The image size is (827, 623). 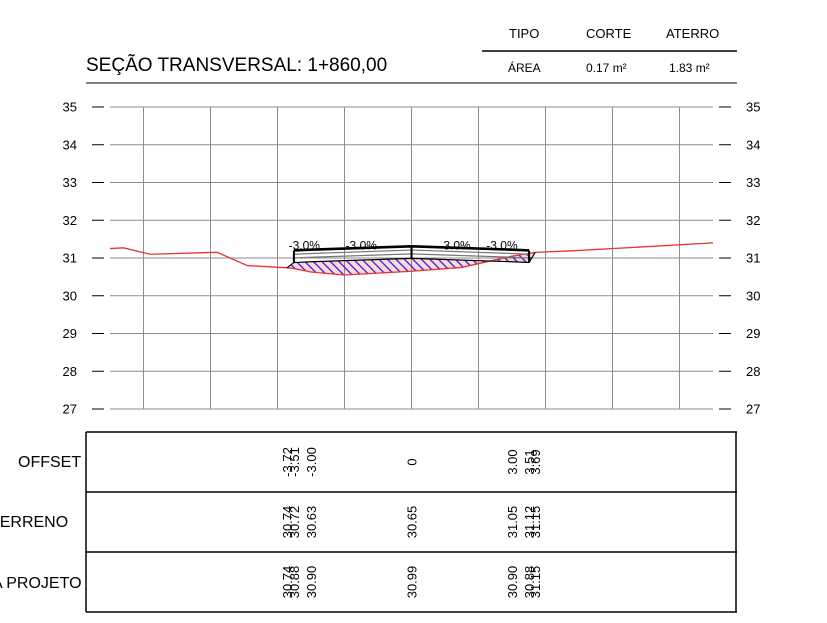 What do you see at coordinates (70, 371) in the screenshot?
I see `y-tick-label-left: 28` at bounding box center [70, 371].